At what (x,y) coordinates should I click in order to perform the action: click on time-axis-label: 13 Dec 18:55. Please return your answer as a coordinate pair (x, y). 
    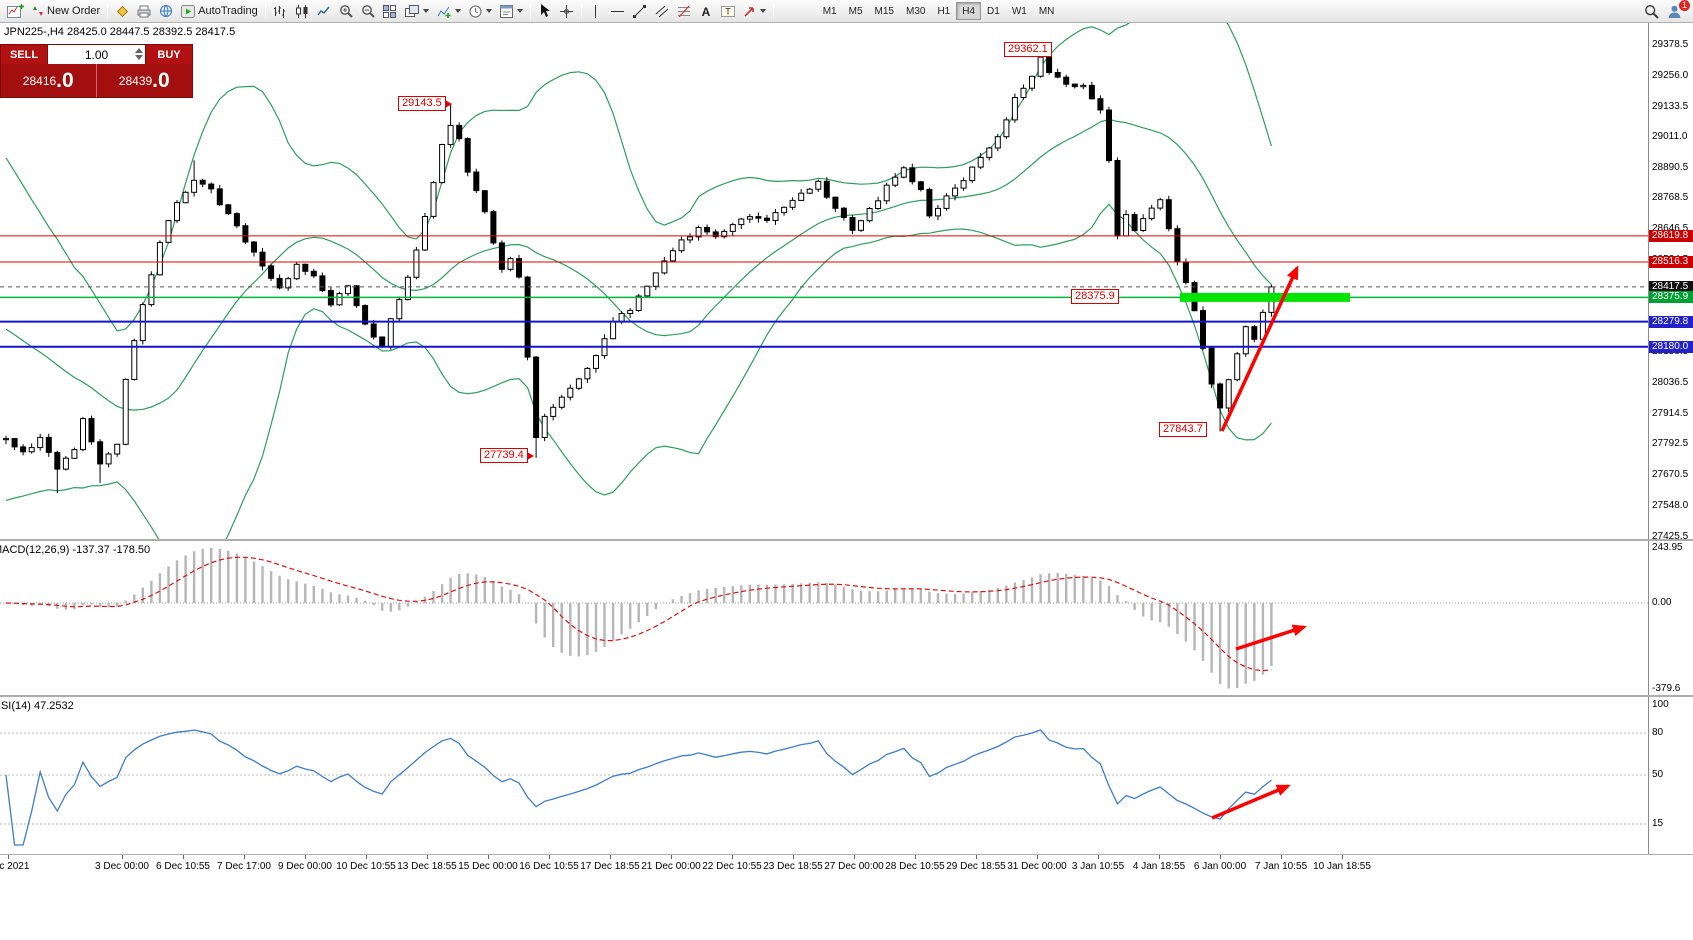
    Looking at the image, I should click on (427, 866).